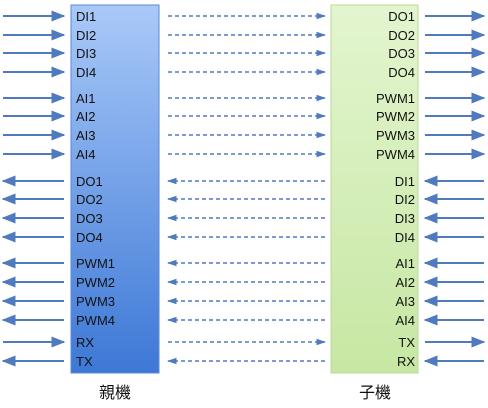 The width and height of the screenshot is (488, 408). What do you see at coordinates (401, 35) in the screenshot?
I see `child-signal-label: DO2` at bounding box center [401, 35].